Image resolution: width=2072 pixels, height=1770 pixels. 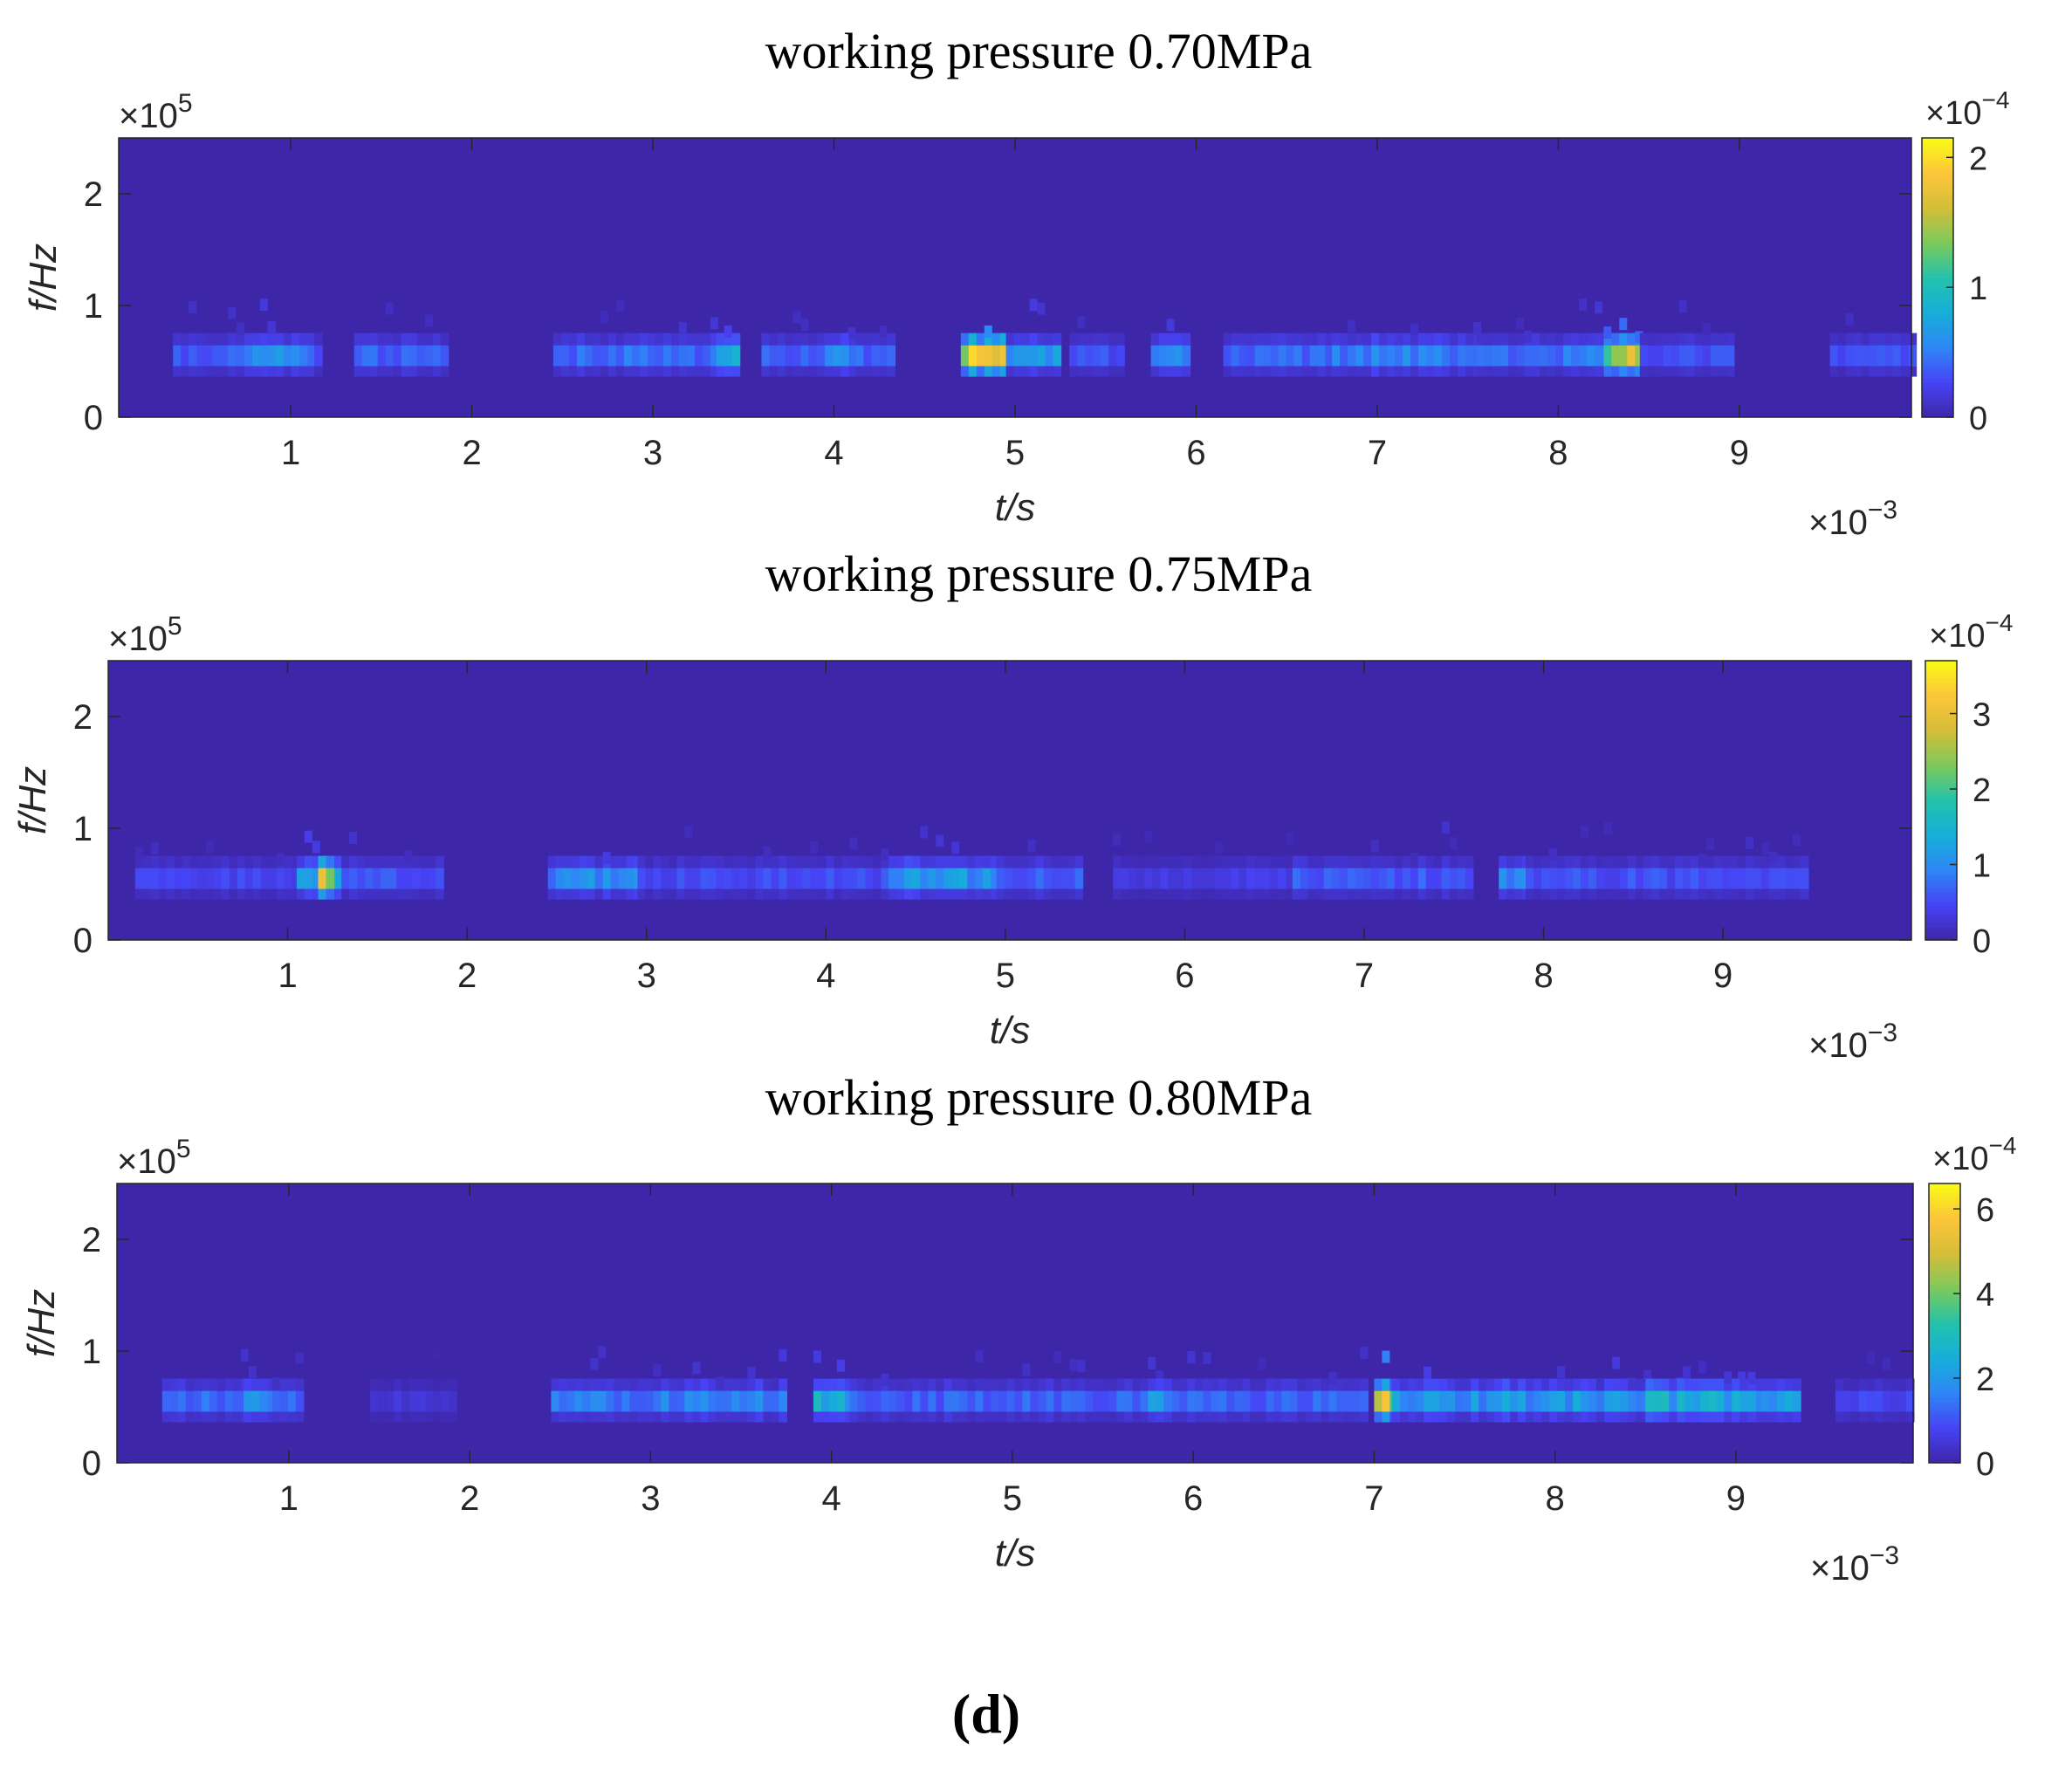 I want to click on y-axis-label: f/Hz, so click(x=32, y=800).